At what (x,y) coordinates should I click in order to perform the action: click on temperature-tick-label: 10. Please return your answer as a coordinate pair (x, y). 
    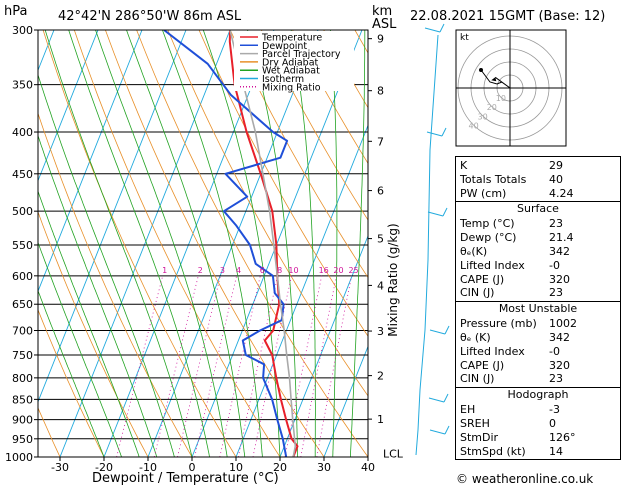
    Looking at the image, I should click on (236, 467).